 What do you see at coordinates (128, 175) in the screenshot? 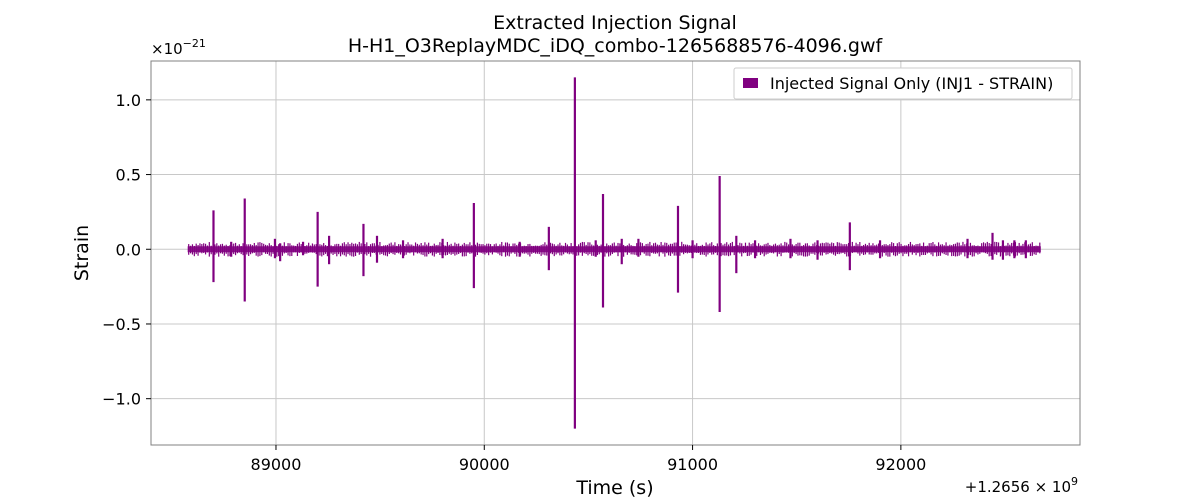
I see `y-tick-label: 0.5` at bounding box center [128, 175].